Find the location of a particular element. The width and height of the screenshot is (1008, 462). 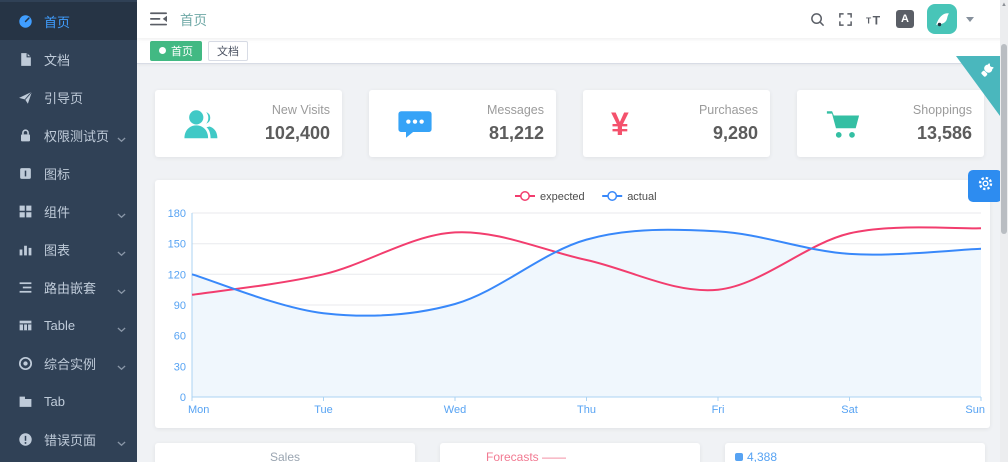

bottom-cards-row: Sales Forecasts —— 4,388 is located at coordinates (581, 452).